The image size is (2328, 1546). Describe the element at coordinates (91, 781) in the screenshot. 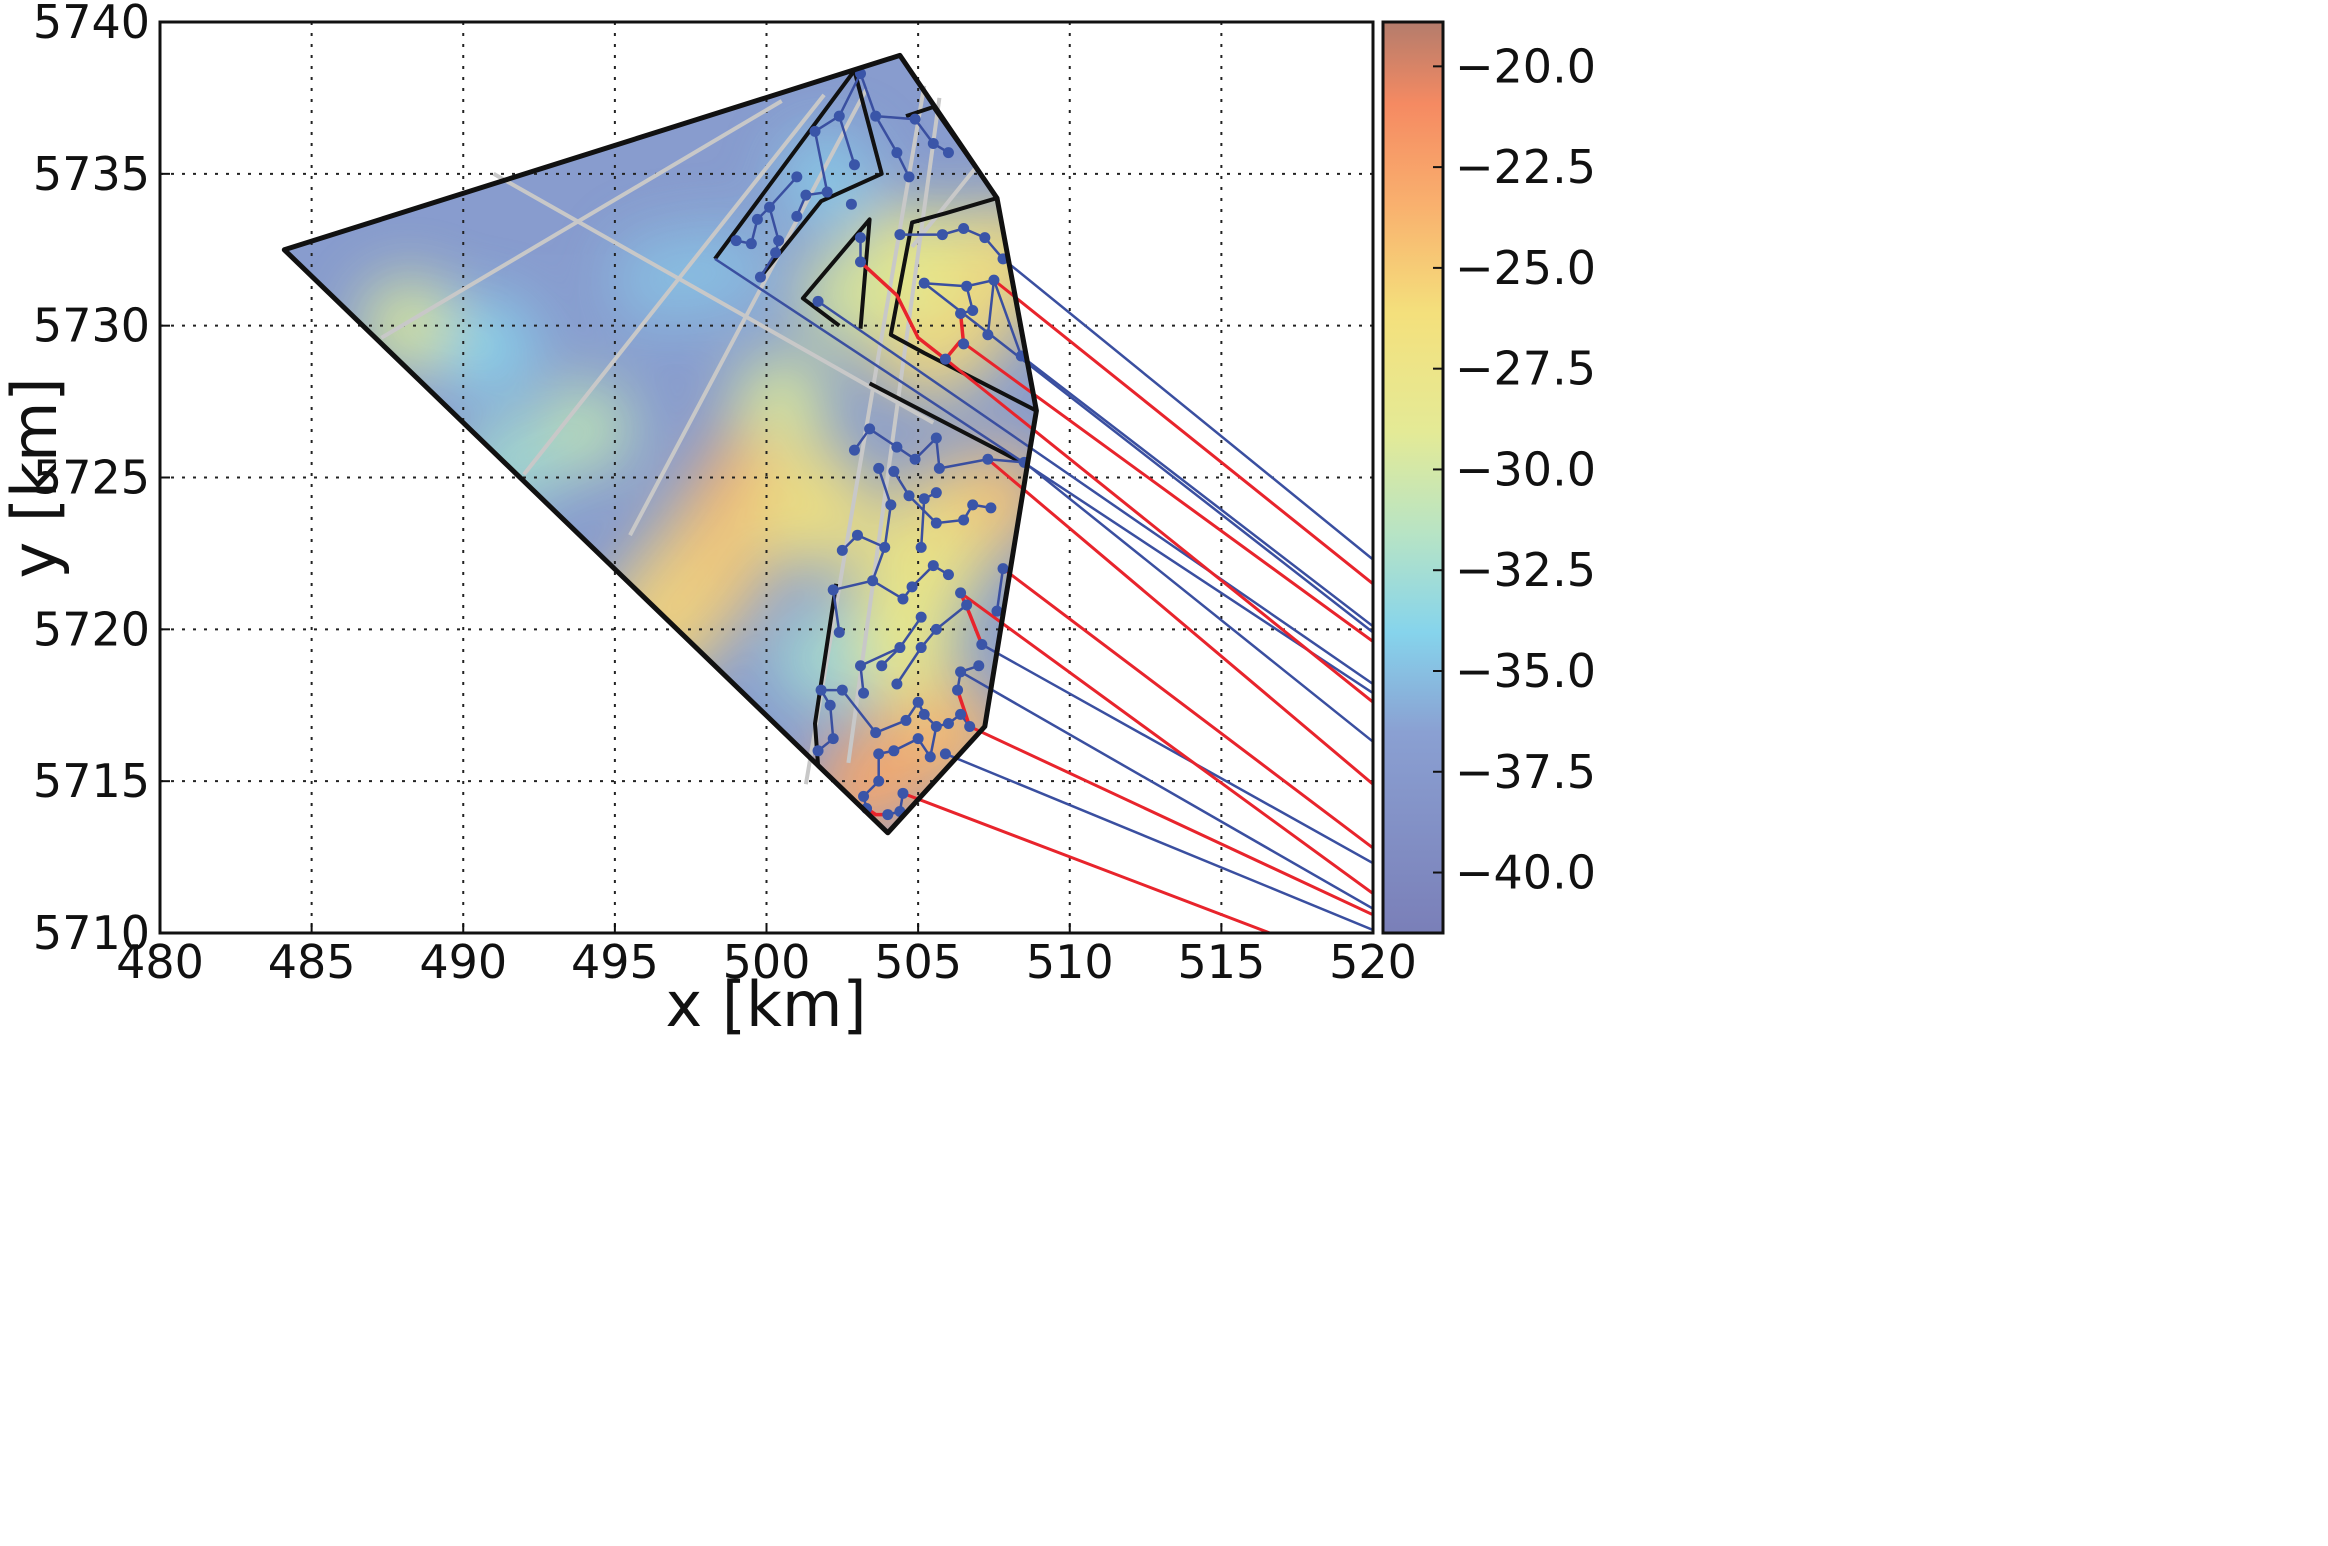

I see `y-tick-label: 5715` at that location.